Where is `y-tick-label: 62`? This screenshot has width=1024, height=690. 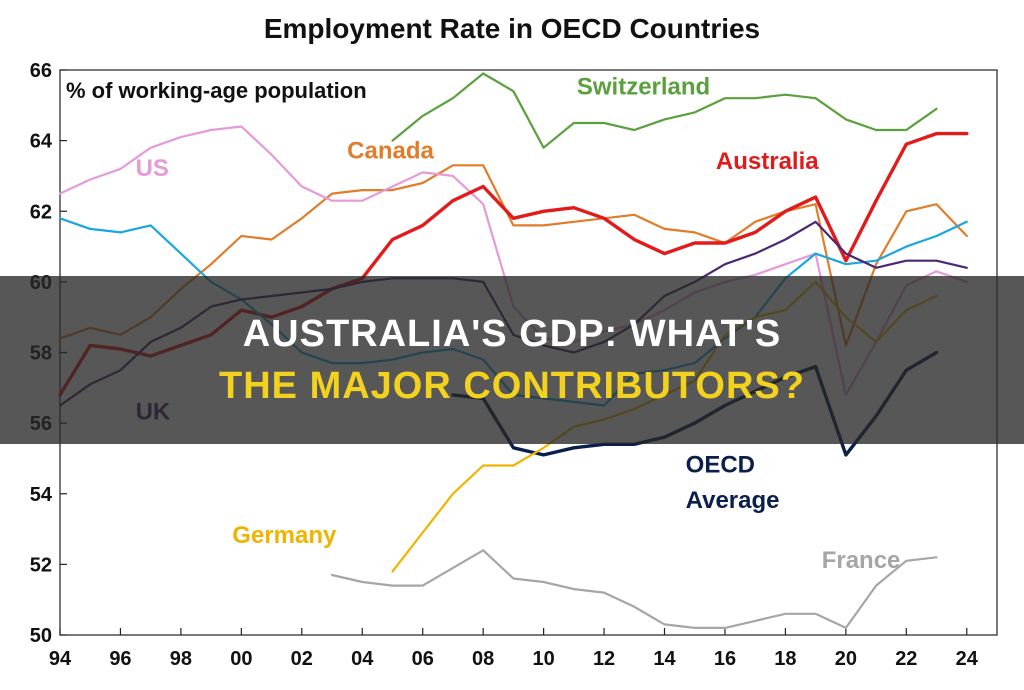
y-tick-label: 62 is located at coordinates (41, 212).